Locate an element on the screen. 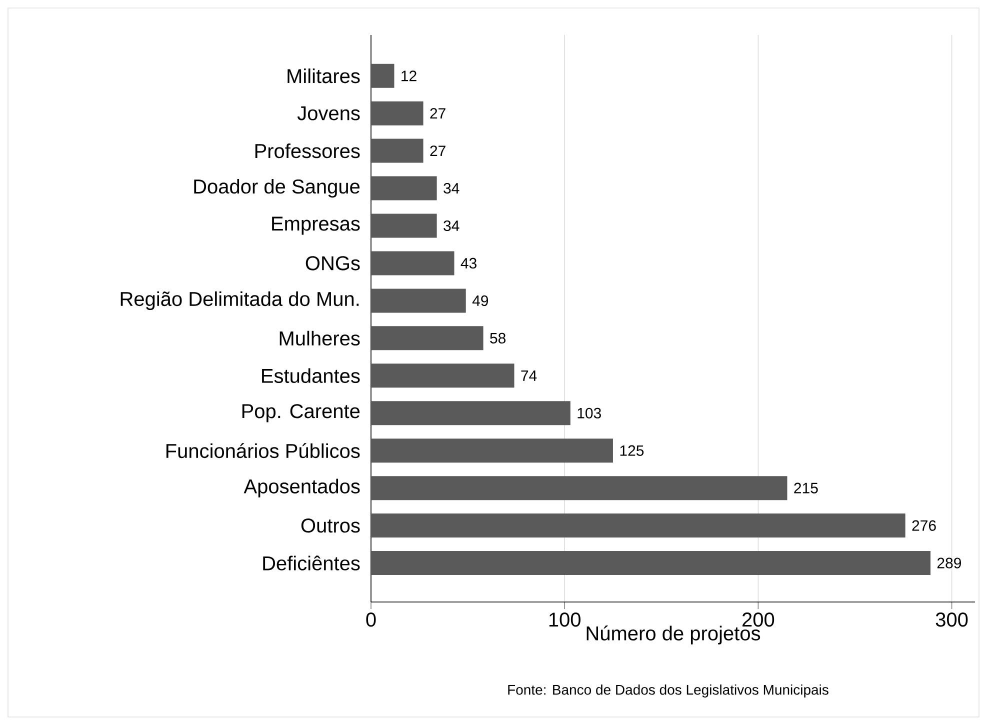 Image resolution: width=987 pixels, height=725 pixels. y-tick-label: Militares is located at coordinates (324, 76).